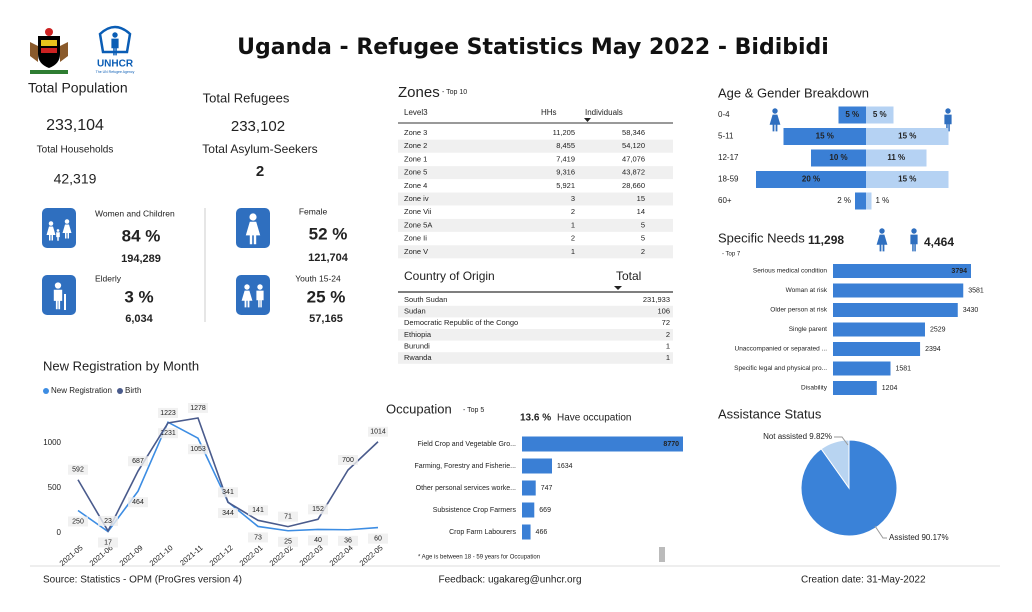 The width and height of the screenshot is (1032, 612). What do you see at coordinates (731, 255) in the screenshot?
I see `chart-subtitle: - Top 7` at bounding box center [731, 255].